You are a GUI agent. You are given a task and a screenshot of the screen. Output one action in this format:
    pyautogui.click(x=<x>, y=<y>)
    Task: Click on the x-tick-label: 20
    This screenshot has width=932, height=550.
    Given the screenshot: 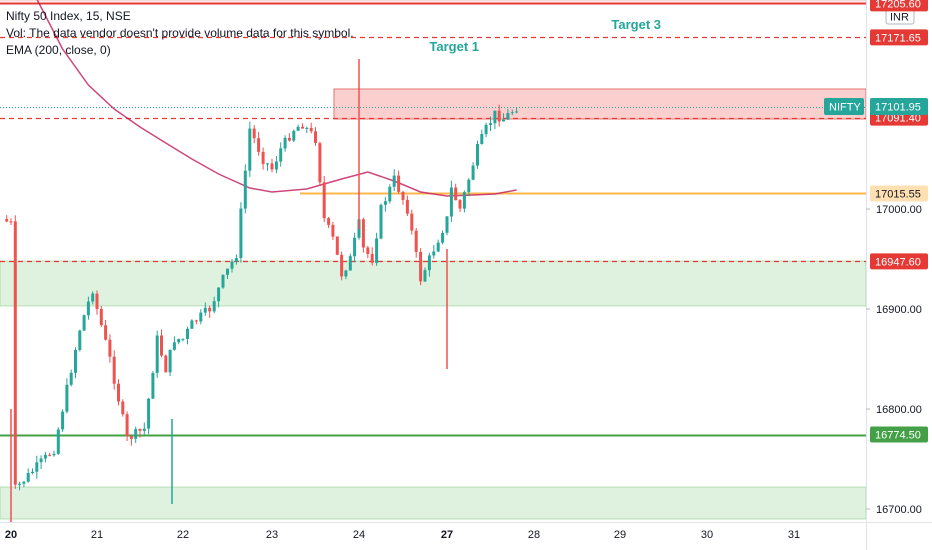 What is the action you would take?
    pyautogui.click(x=11, y=535)
    